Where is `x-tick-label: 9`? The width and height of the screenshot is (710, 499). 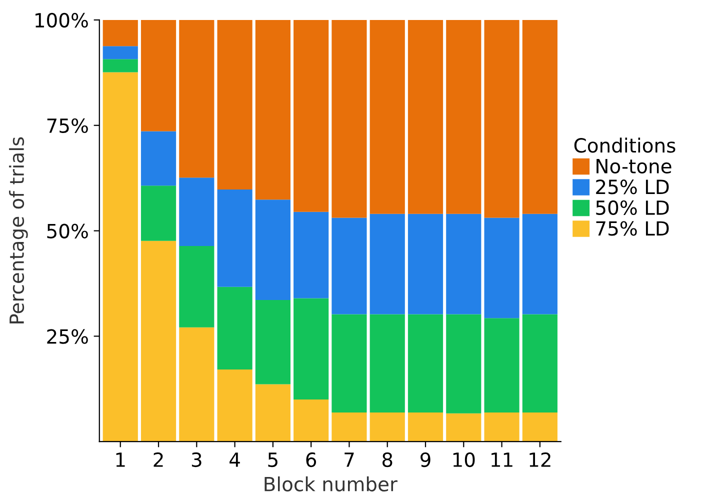
x-tick-label: 9 is located at coordinates (425, 460).